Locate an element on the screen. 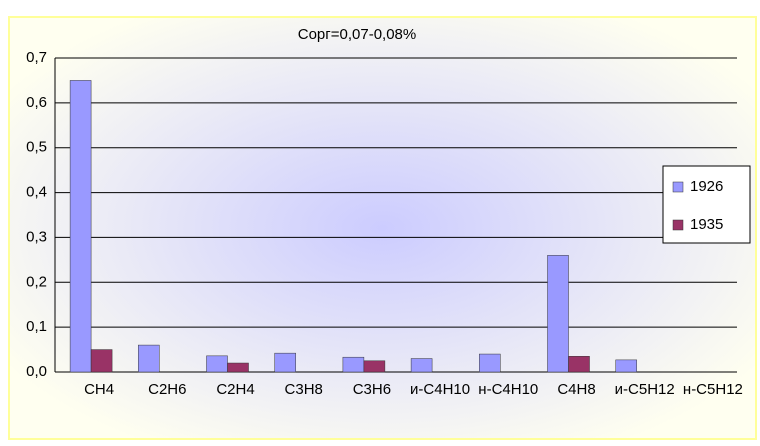 The width and height of the screenshot is (760, 446). x-tick-label: н-C4H10 is located at coordinates (508, 389).